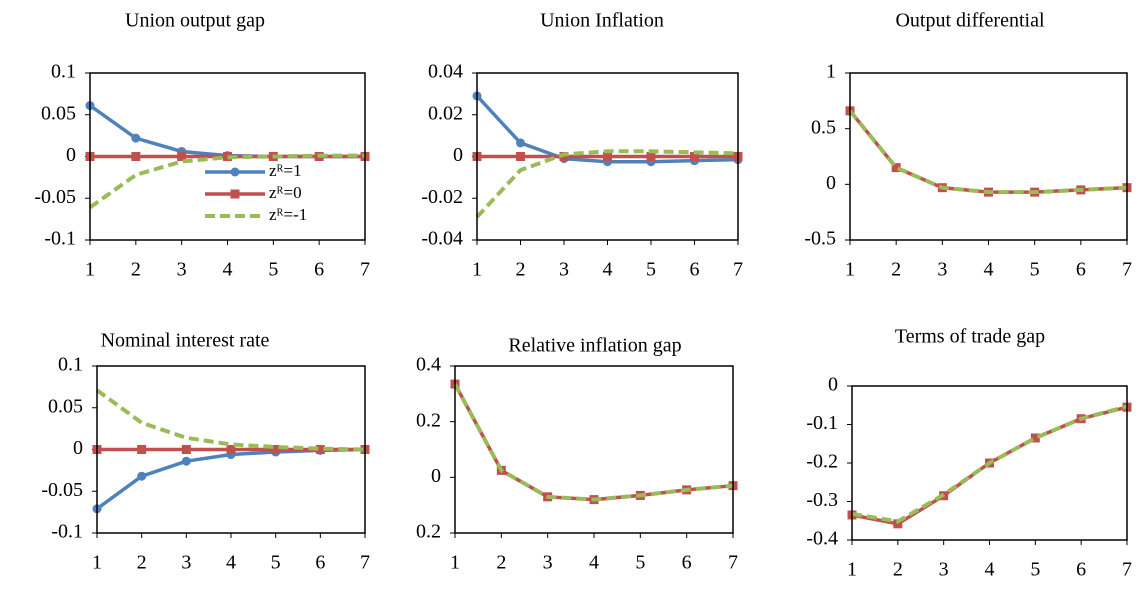 The image size is (1138, 605). Describe the element at coordinates (285, 170) in the screenshot. I see `legend-label: zᴿ=1` at that location.